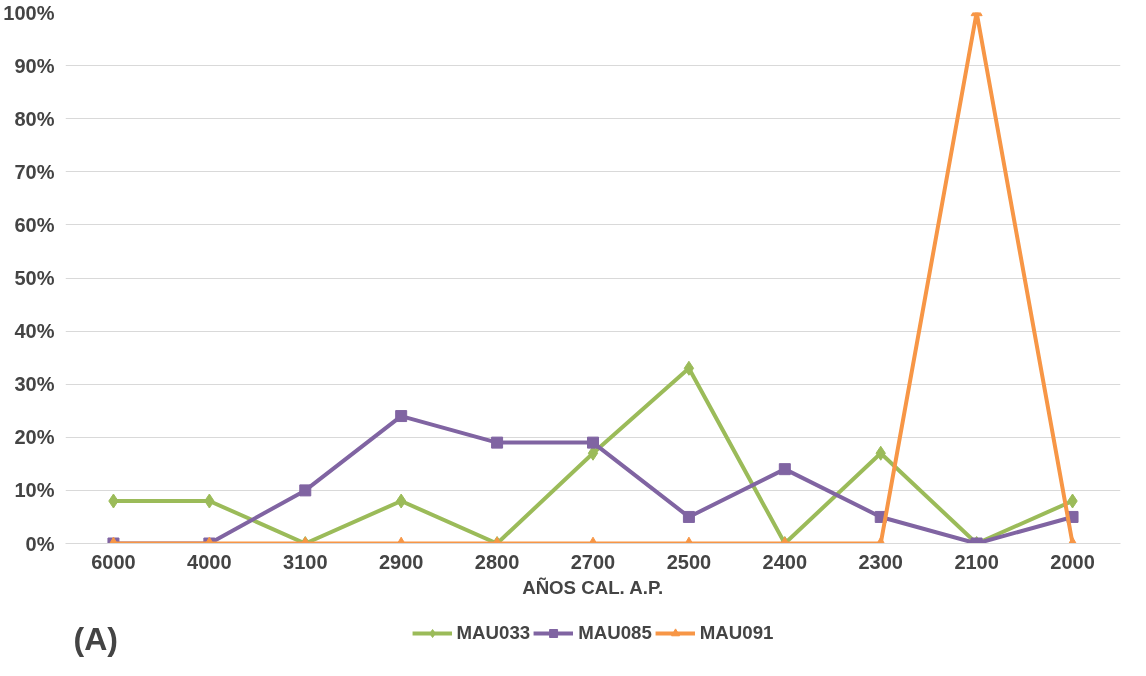  What do you see at coordinates (34, 437) in the screenshot?
I see `y-tick-label: 20%` at bounding box center [34, 437].